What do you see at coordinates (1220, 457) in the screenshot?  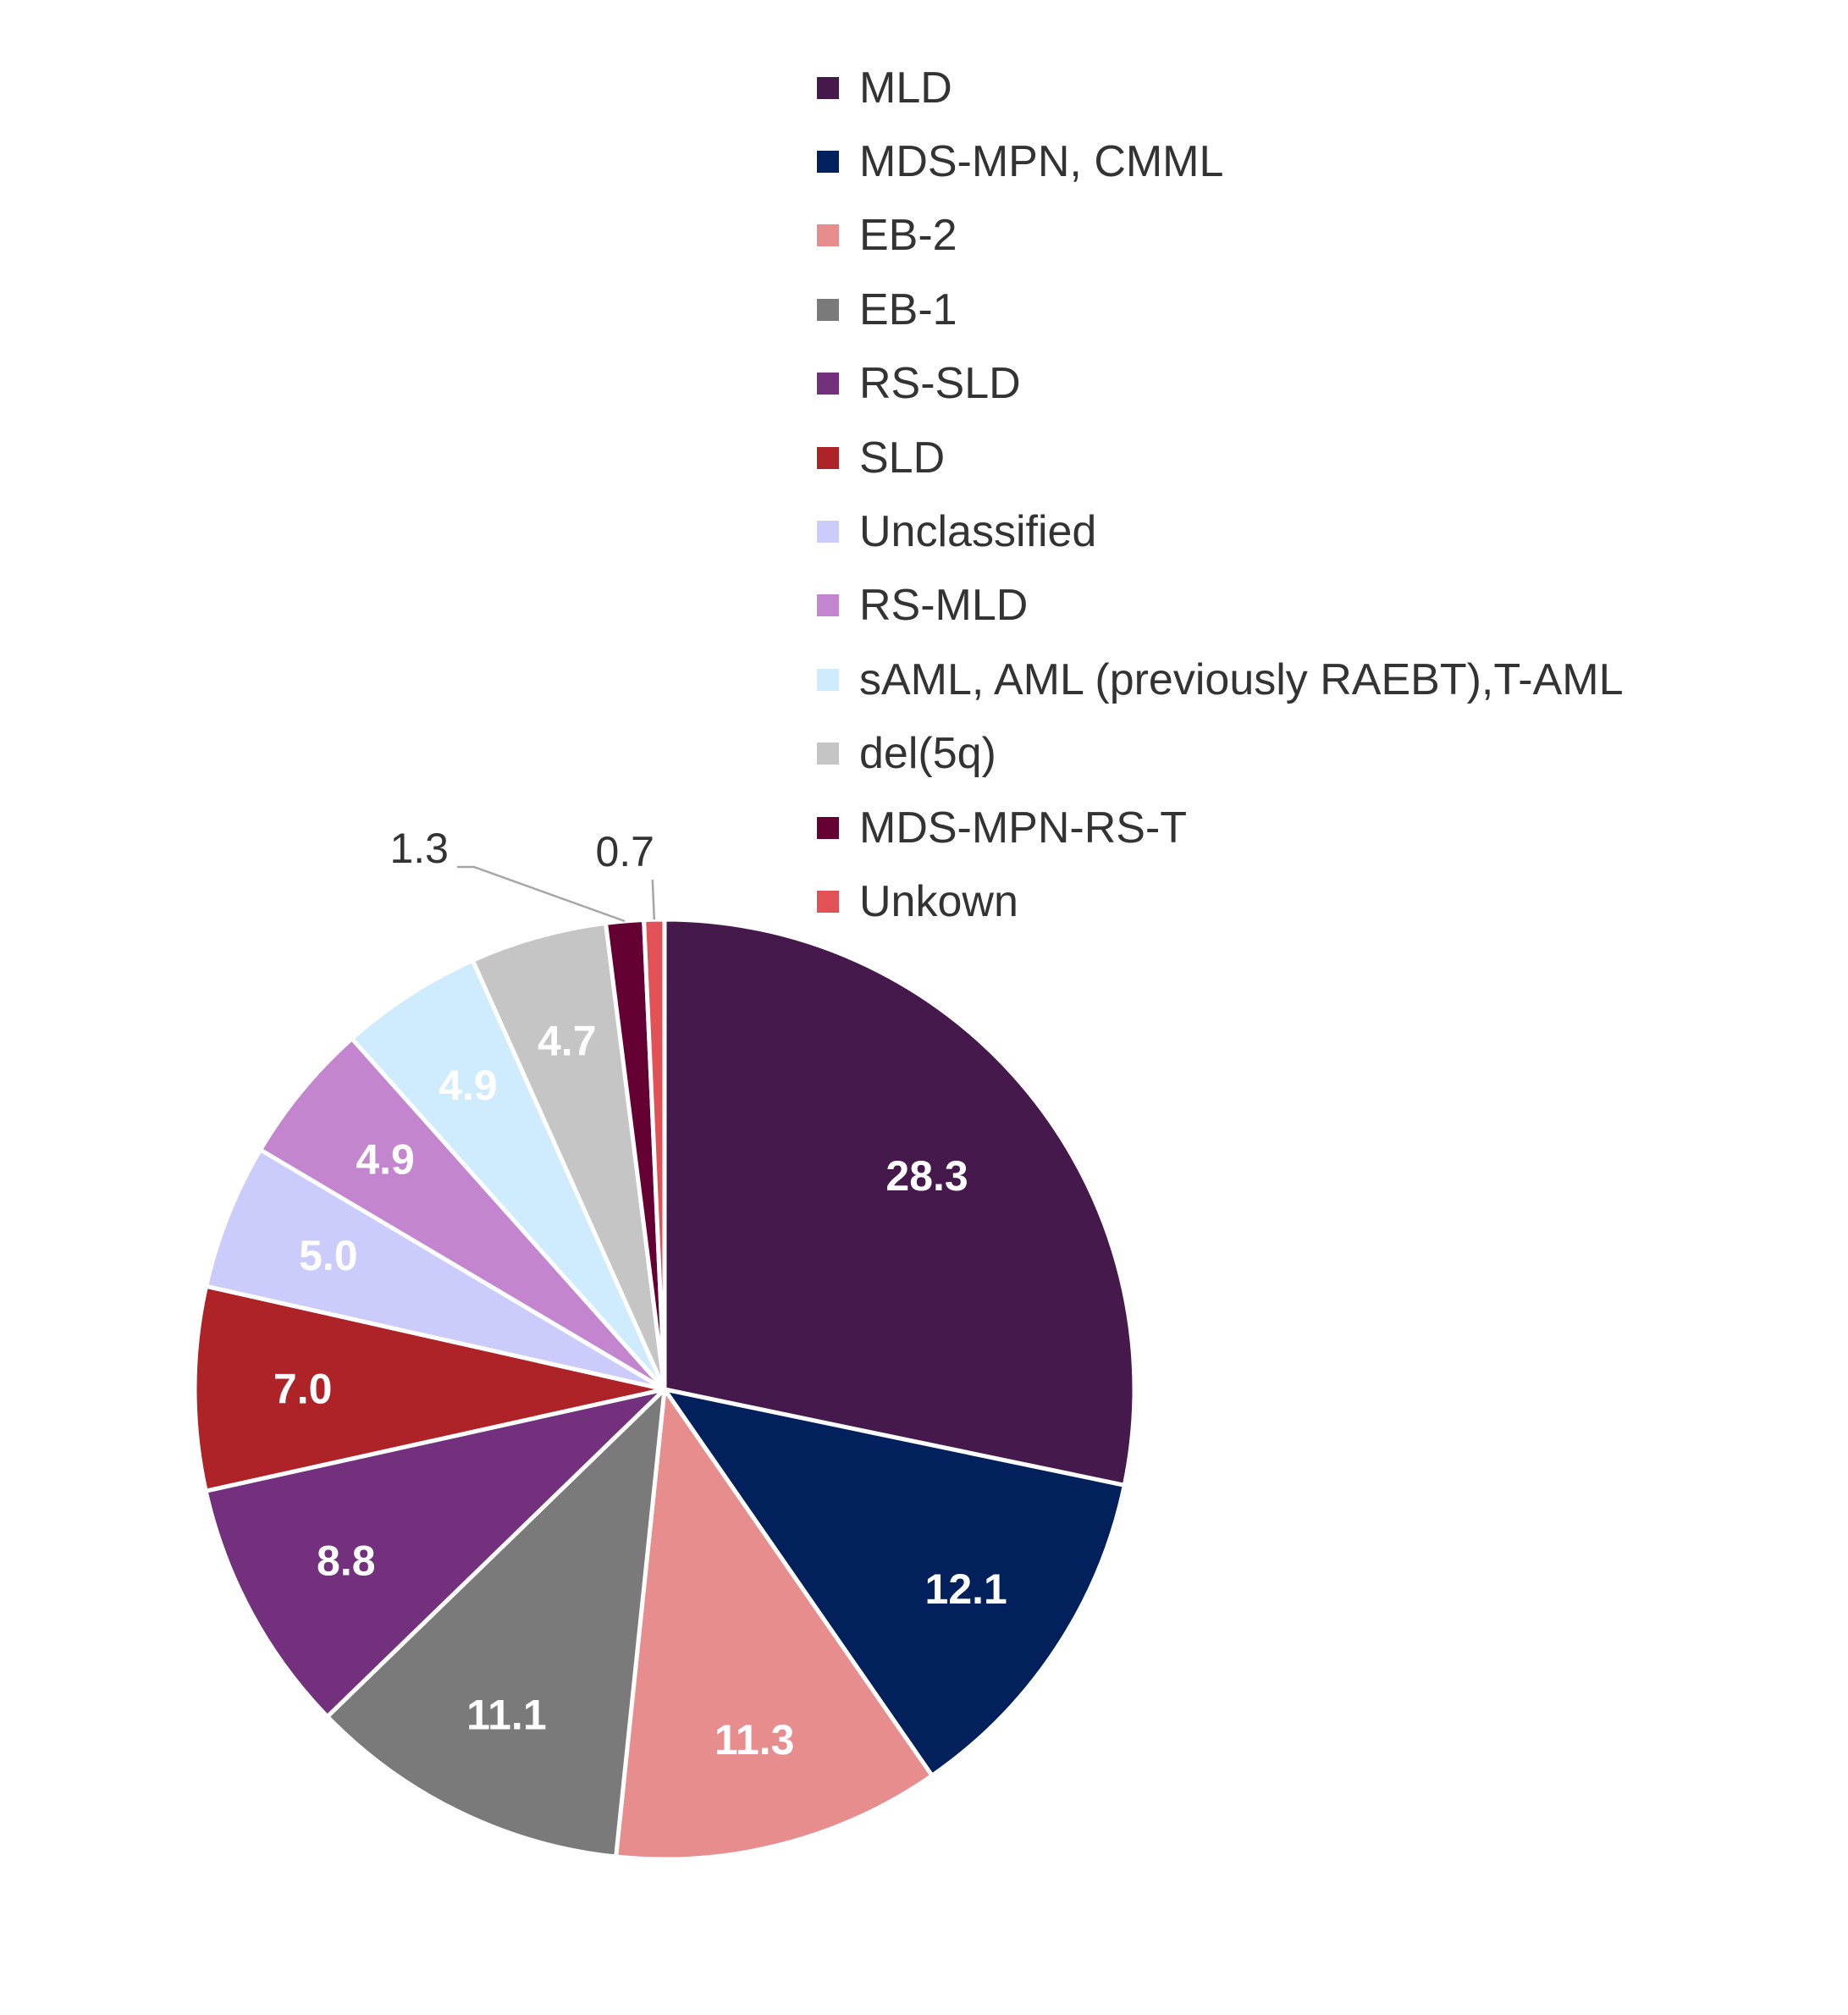 I see `legend-item-sld: SLD` at bounding box center [1220, 457].